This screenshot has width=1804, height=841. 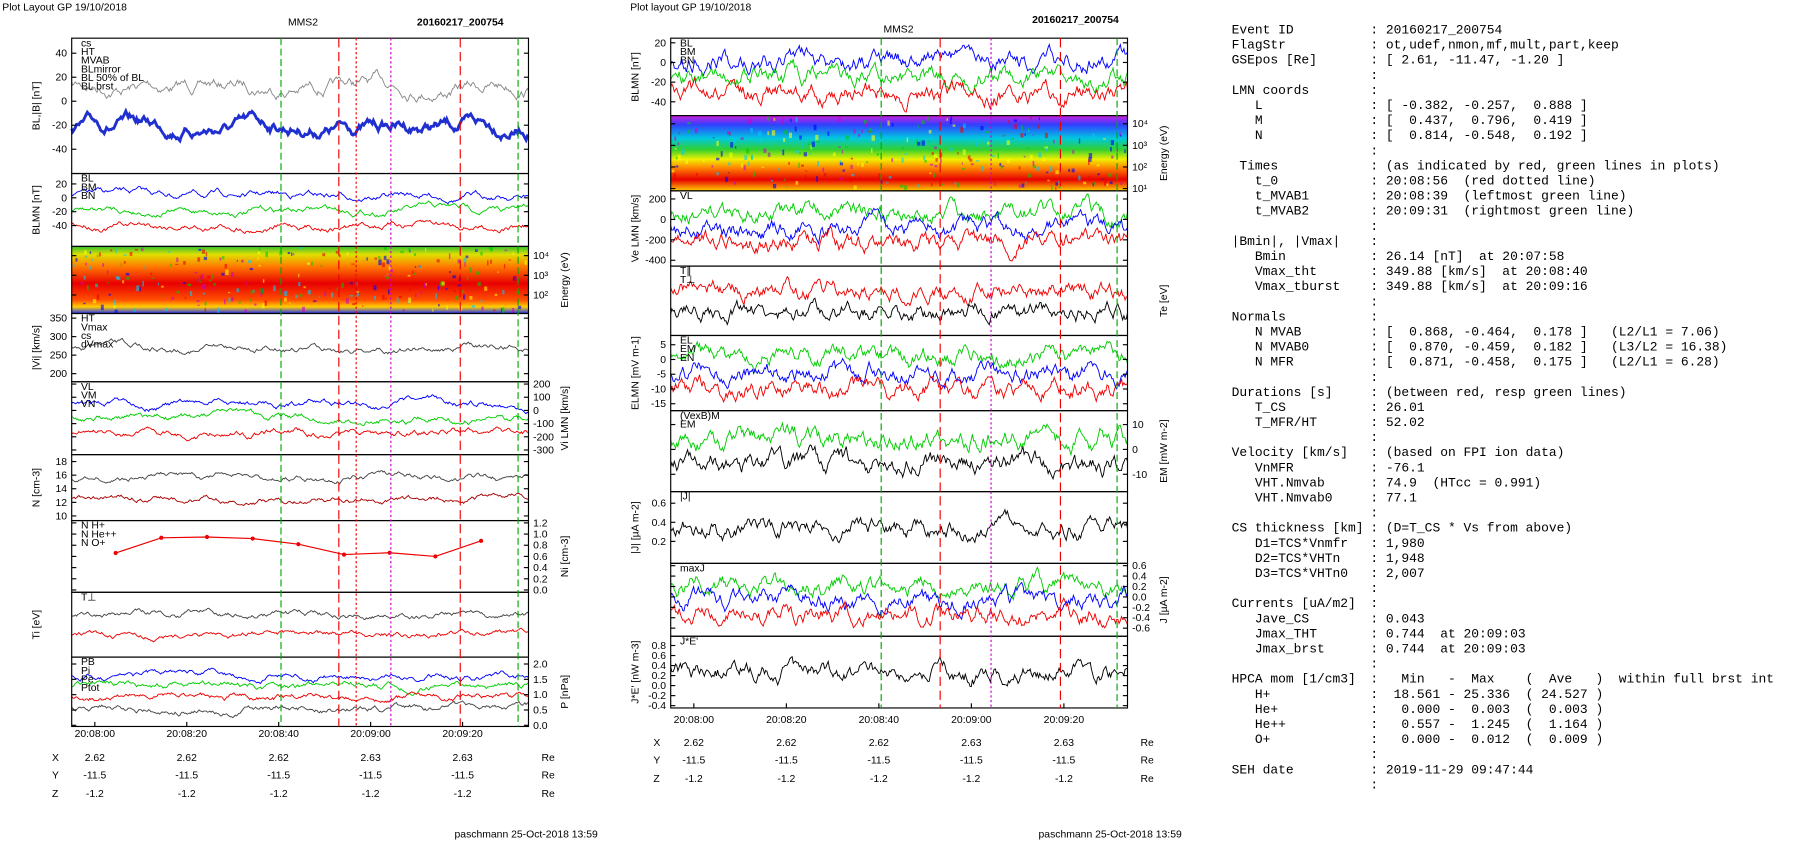 I want to click on y-tick-label: 0.0, so click(x=540, y=726).